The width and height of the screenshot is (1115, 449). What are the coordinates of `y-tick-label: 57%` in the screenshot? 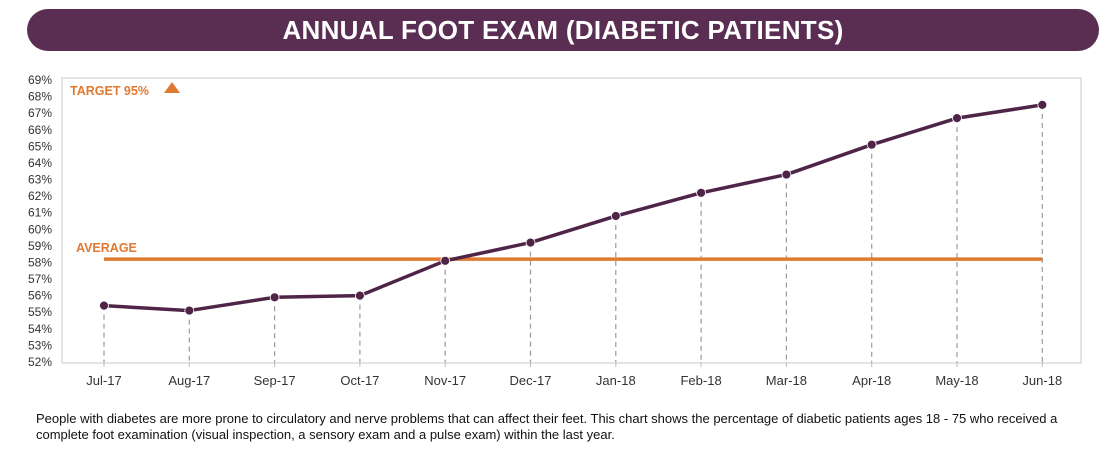 It's located at (40, 279).